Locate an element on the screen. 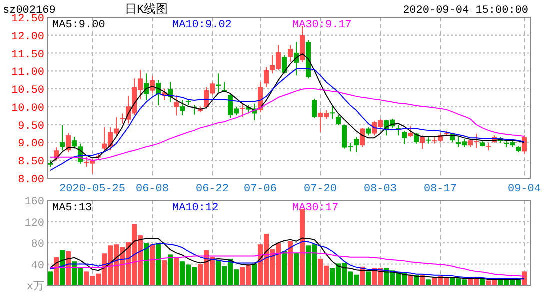 This screenshot has width=545, height=300. text: MA30:9.17 is located at coordinates (322, 26).